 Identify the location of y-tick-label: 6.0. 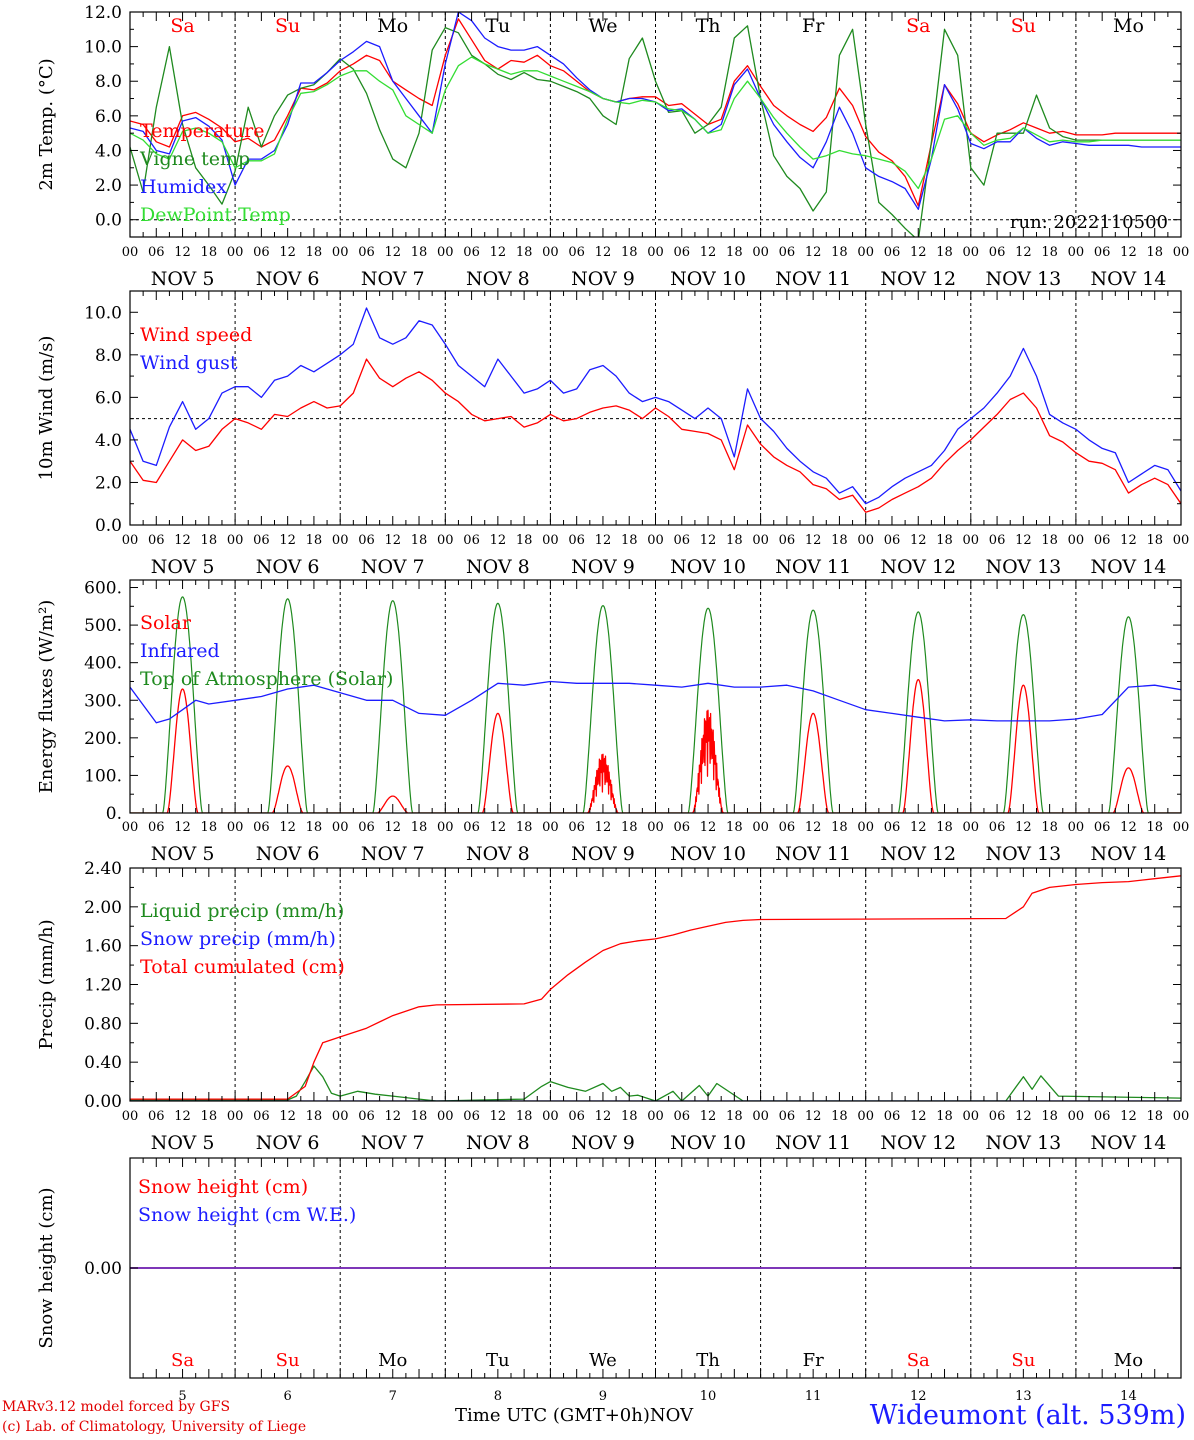
(108, 398).